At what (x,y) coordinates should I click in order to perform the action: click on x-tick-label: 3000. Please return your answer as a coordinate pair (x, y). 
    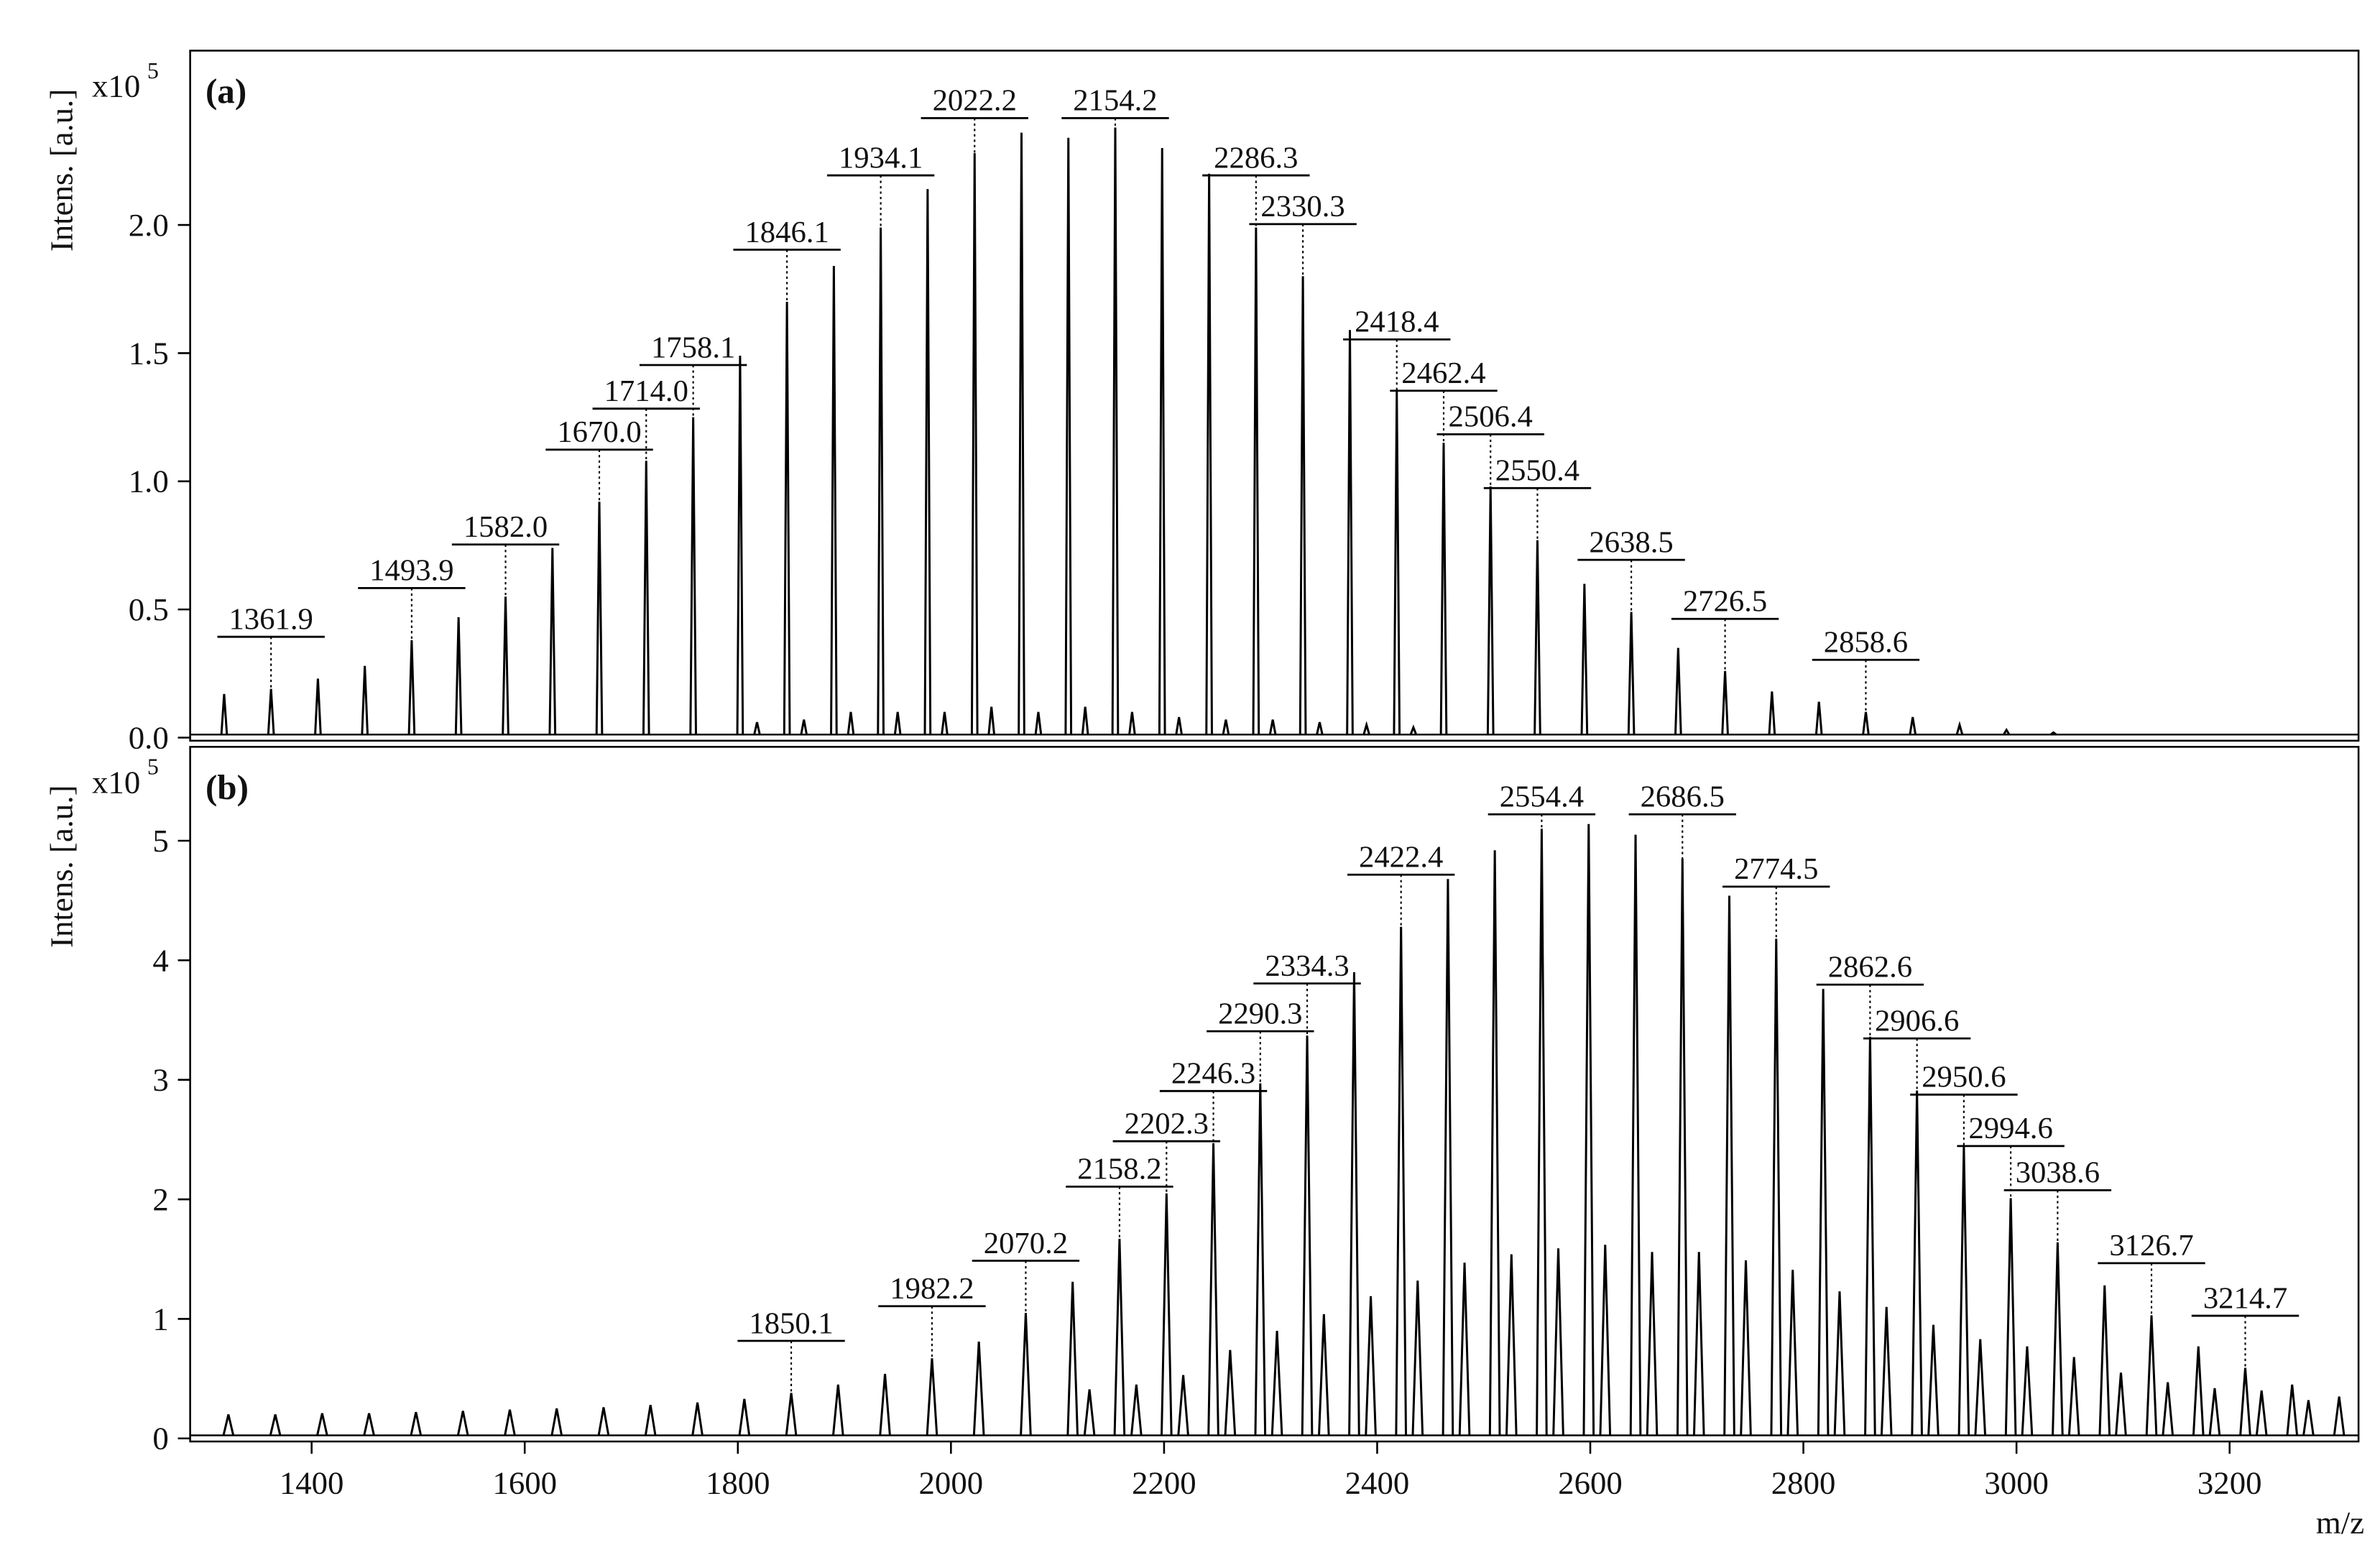
    Looking at the image, I should click on (2016, 1483).